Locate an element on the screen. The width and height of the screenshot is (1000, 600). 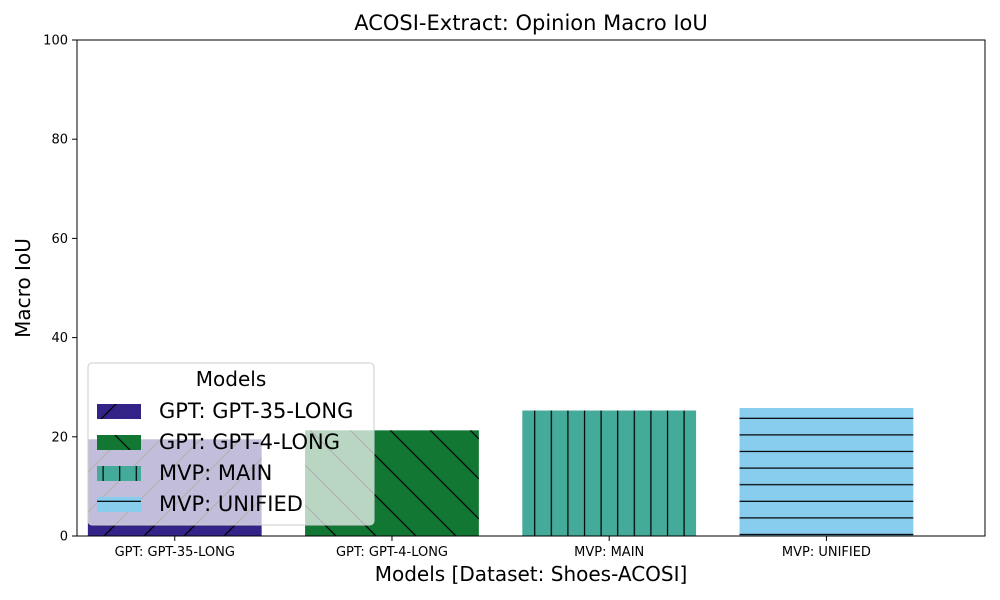
y-axis-label: Macro IoU is located at coordinates (23, 288).